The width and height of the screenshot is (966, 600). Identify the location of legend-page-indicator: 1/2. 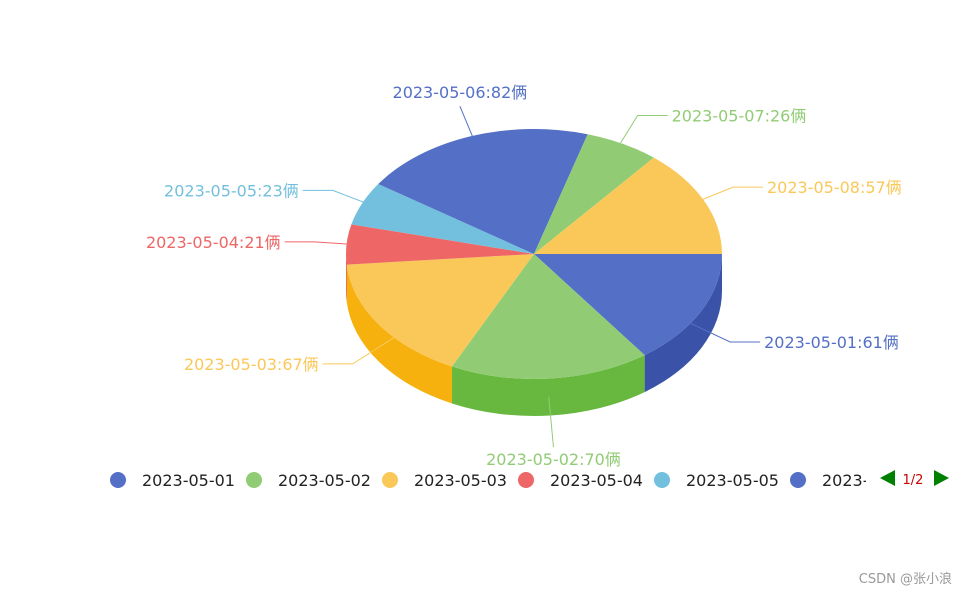
(913, 480).